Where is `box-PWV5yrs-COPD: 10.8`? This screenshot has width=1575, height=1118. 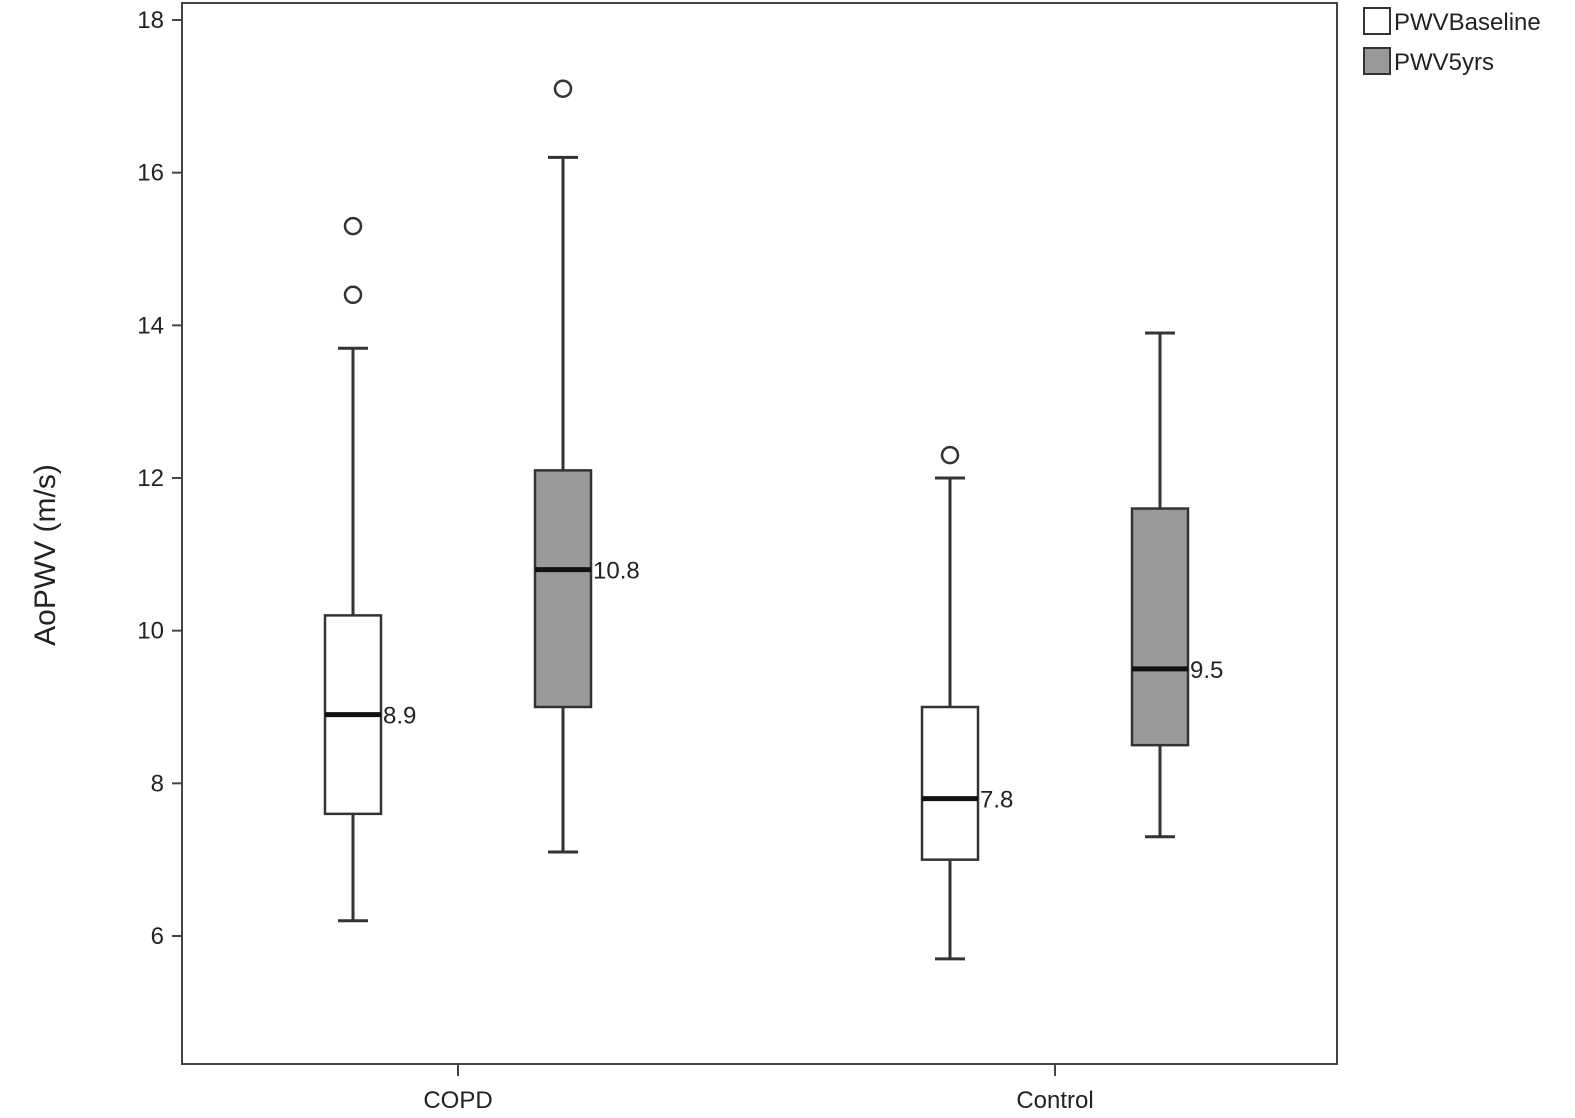
box-PWV5yrs-COPD: 10.8 is located at coordinates (586, 466).